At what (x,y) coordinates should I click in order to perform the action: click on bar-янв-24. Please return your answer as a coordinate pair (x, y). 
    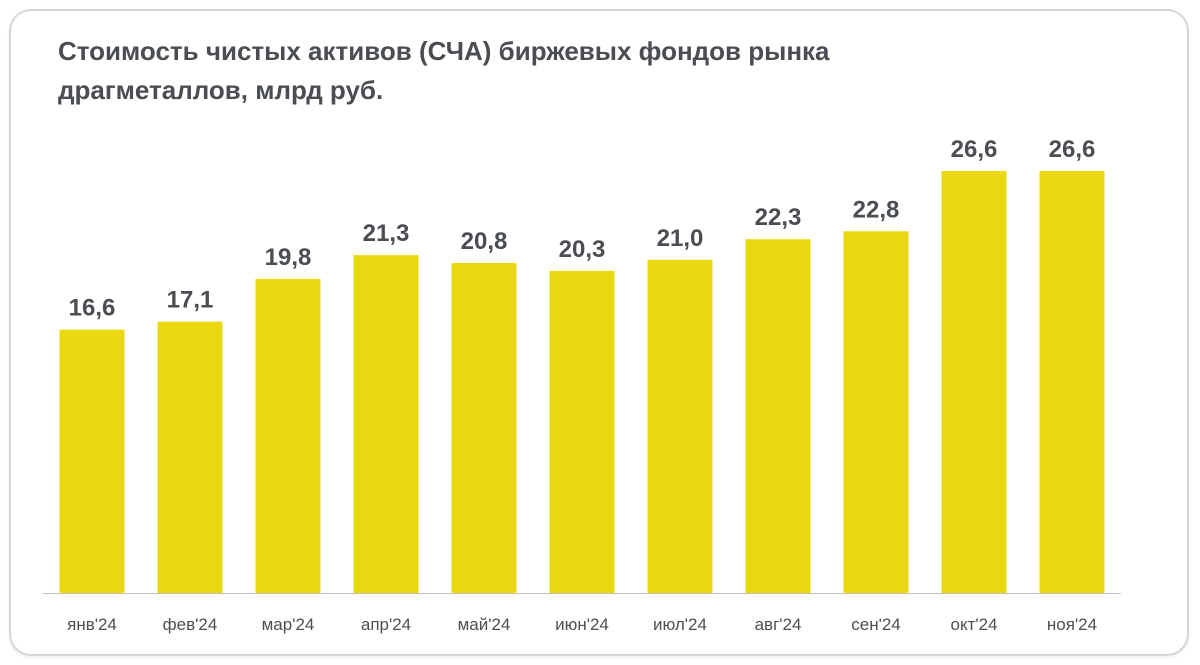
    Looking at the image, I should click on (92, 461).